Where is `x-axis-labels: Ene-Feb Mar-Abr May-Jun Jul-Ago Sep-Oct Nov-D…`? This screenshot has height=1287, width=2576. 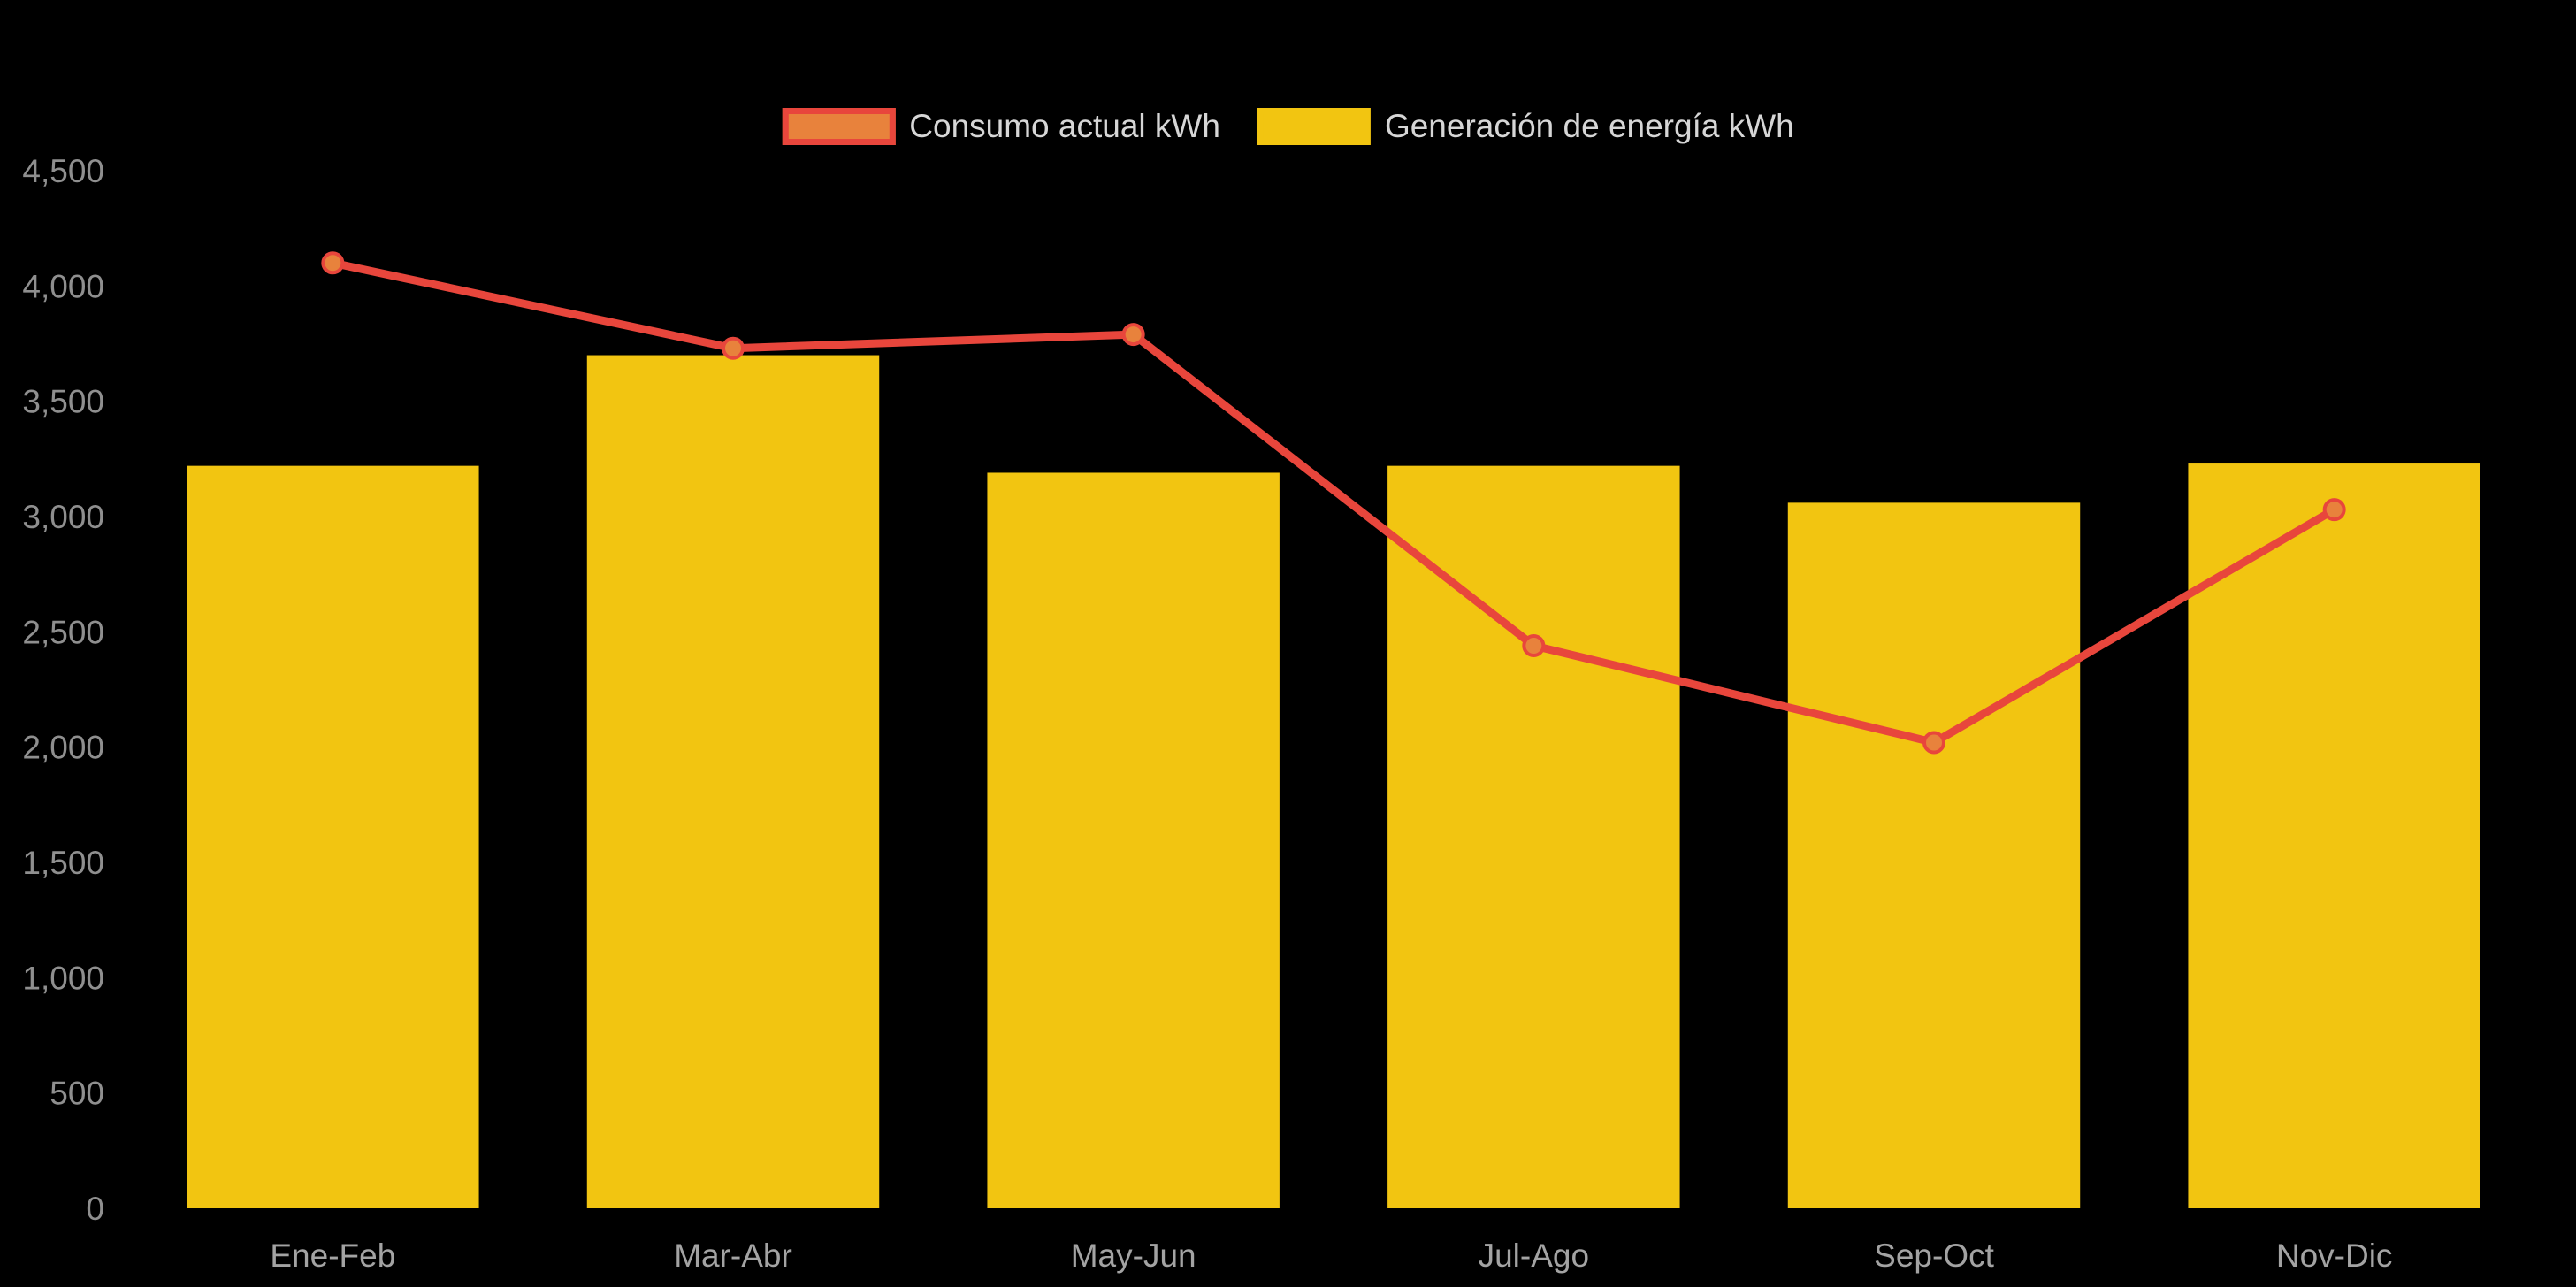
x-axis-labels: Ene-Feb Mar-Abr May-Jun Jul-Ago Sep-Oct Nov-D… is located at coordinates (1331, 1255).